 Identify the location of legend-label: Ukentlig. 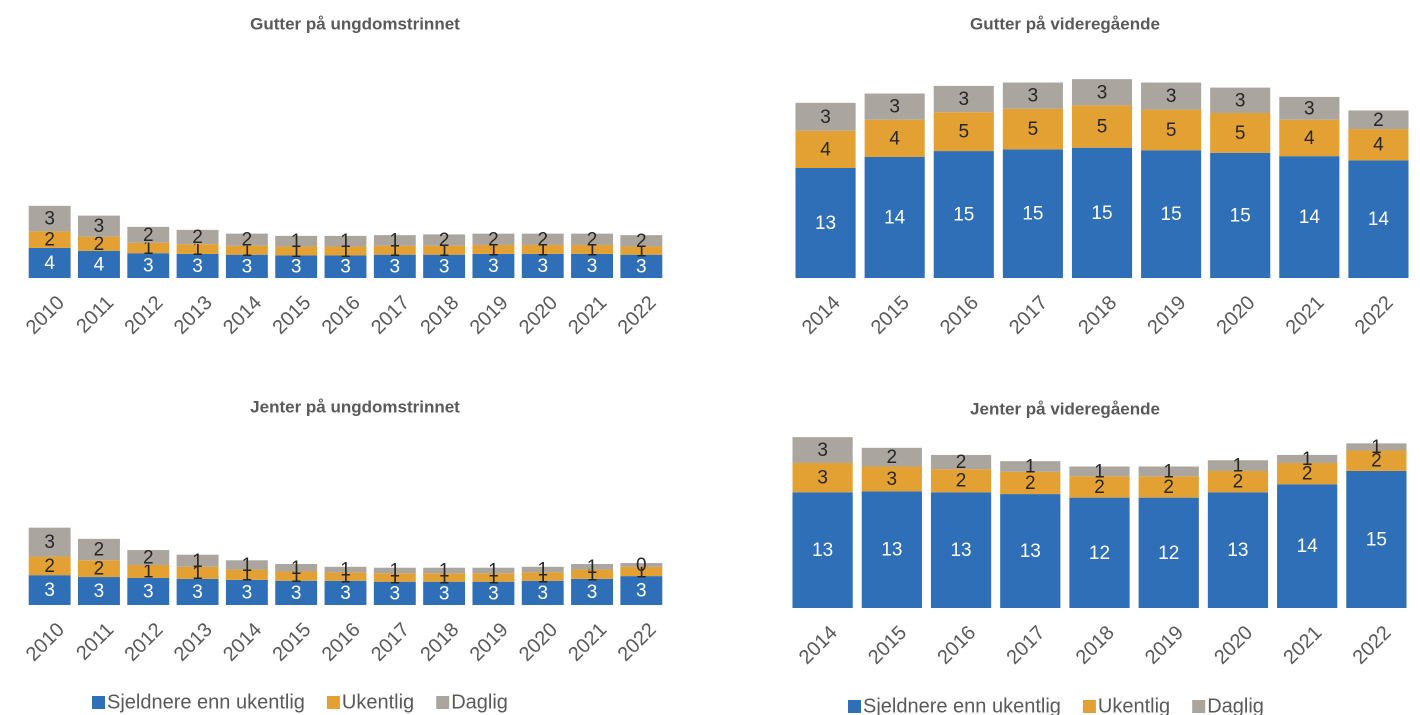
(1134, 705).